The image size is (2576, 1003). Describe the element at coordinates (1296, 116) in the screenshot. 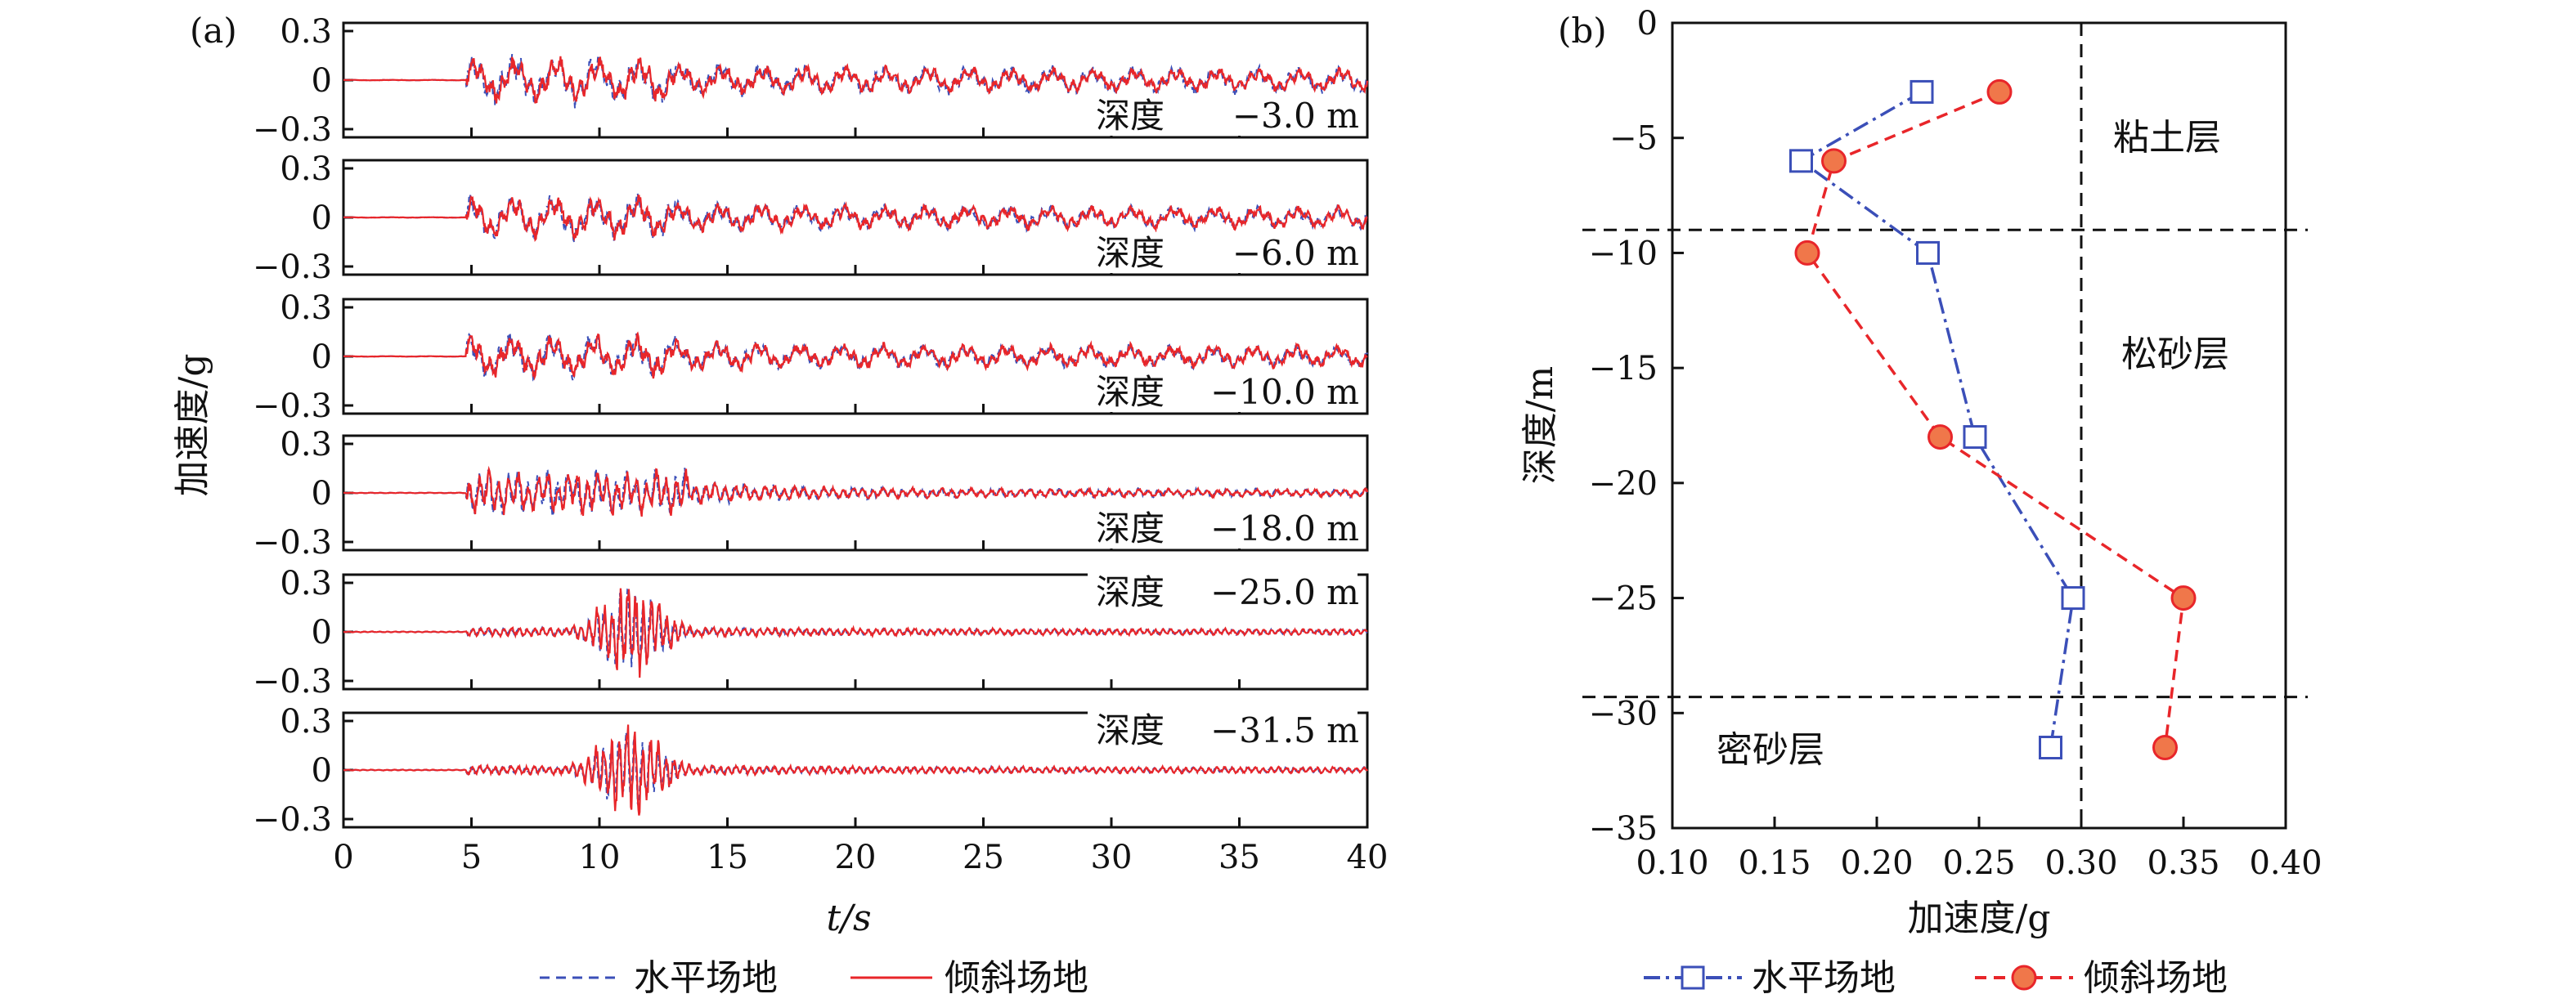

I see `depth-label-value: −3.0 m` at that location.